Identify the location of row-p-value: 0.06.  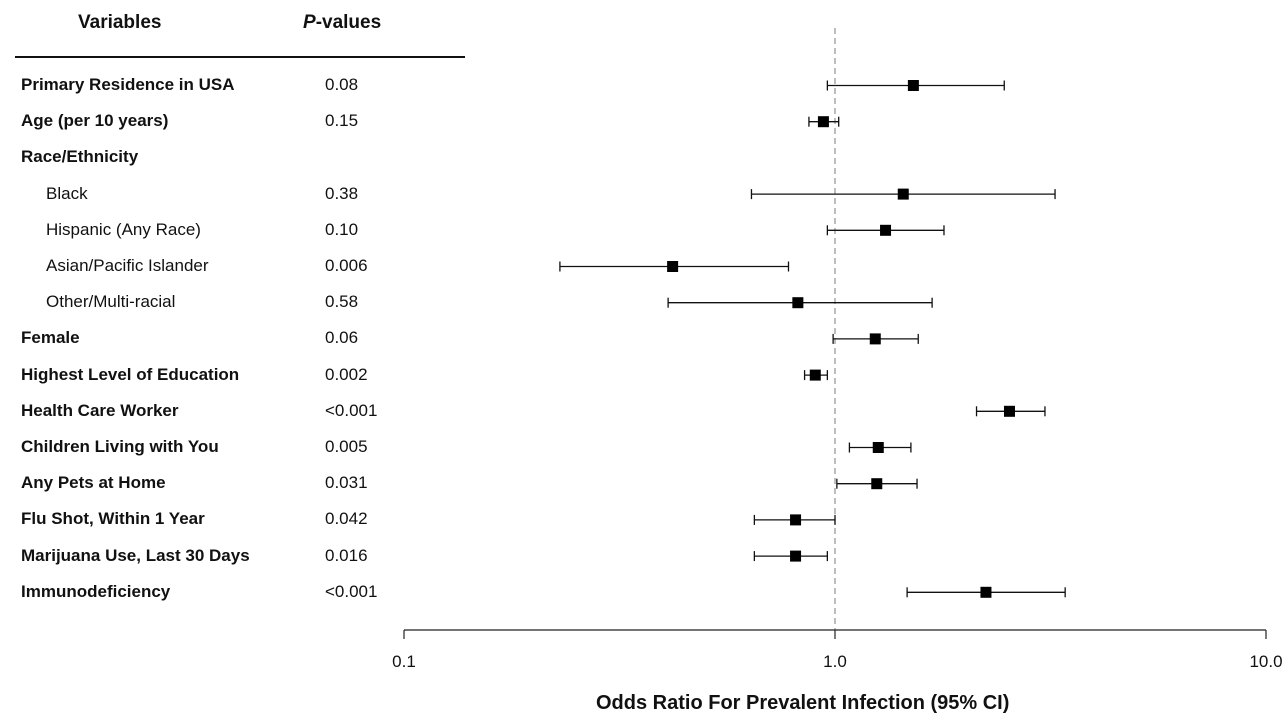
(342, 338).